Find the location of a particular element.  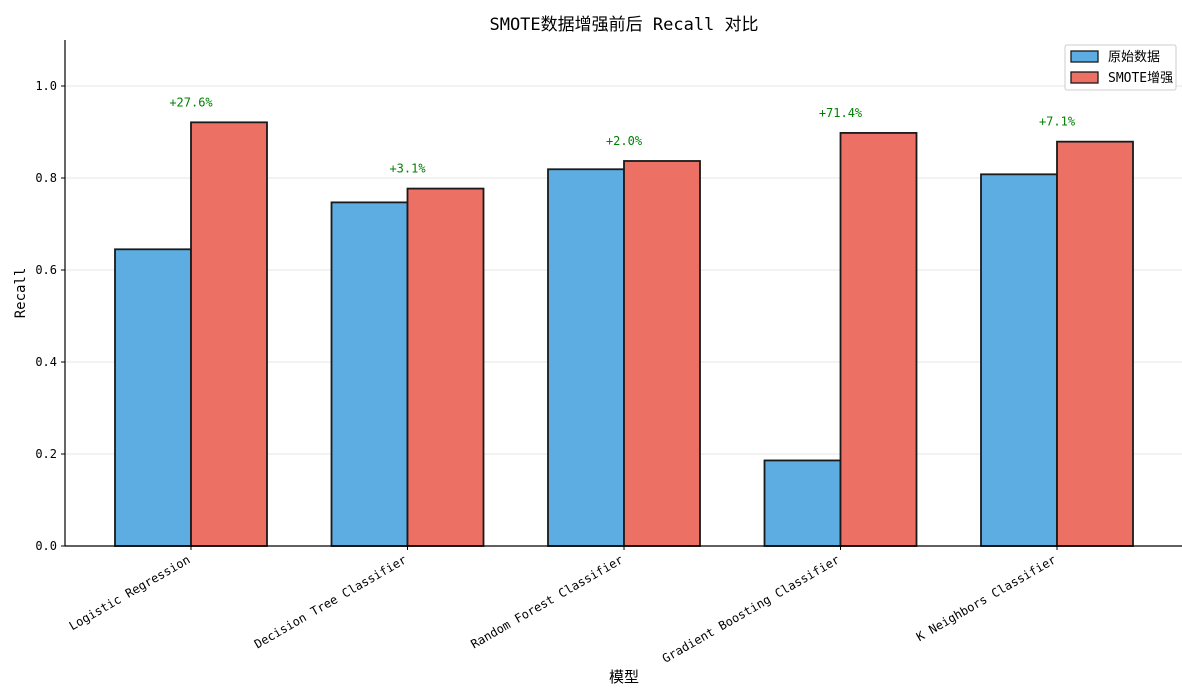

y-axis-label: Recall is located at coordinates (21, 293).